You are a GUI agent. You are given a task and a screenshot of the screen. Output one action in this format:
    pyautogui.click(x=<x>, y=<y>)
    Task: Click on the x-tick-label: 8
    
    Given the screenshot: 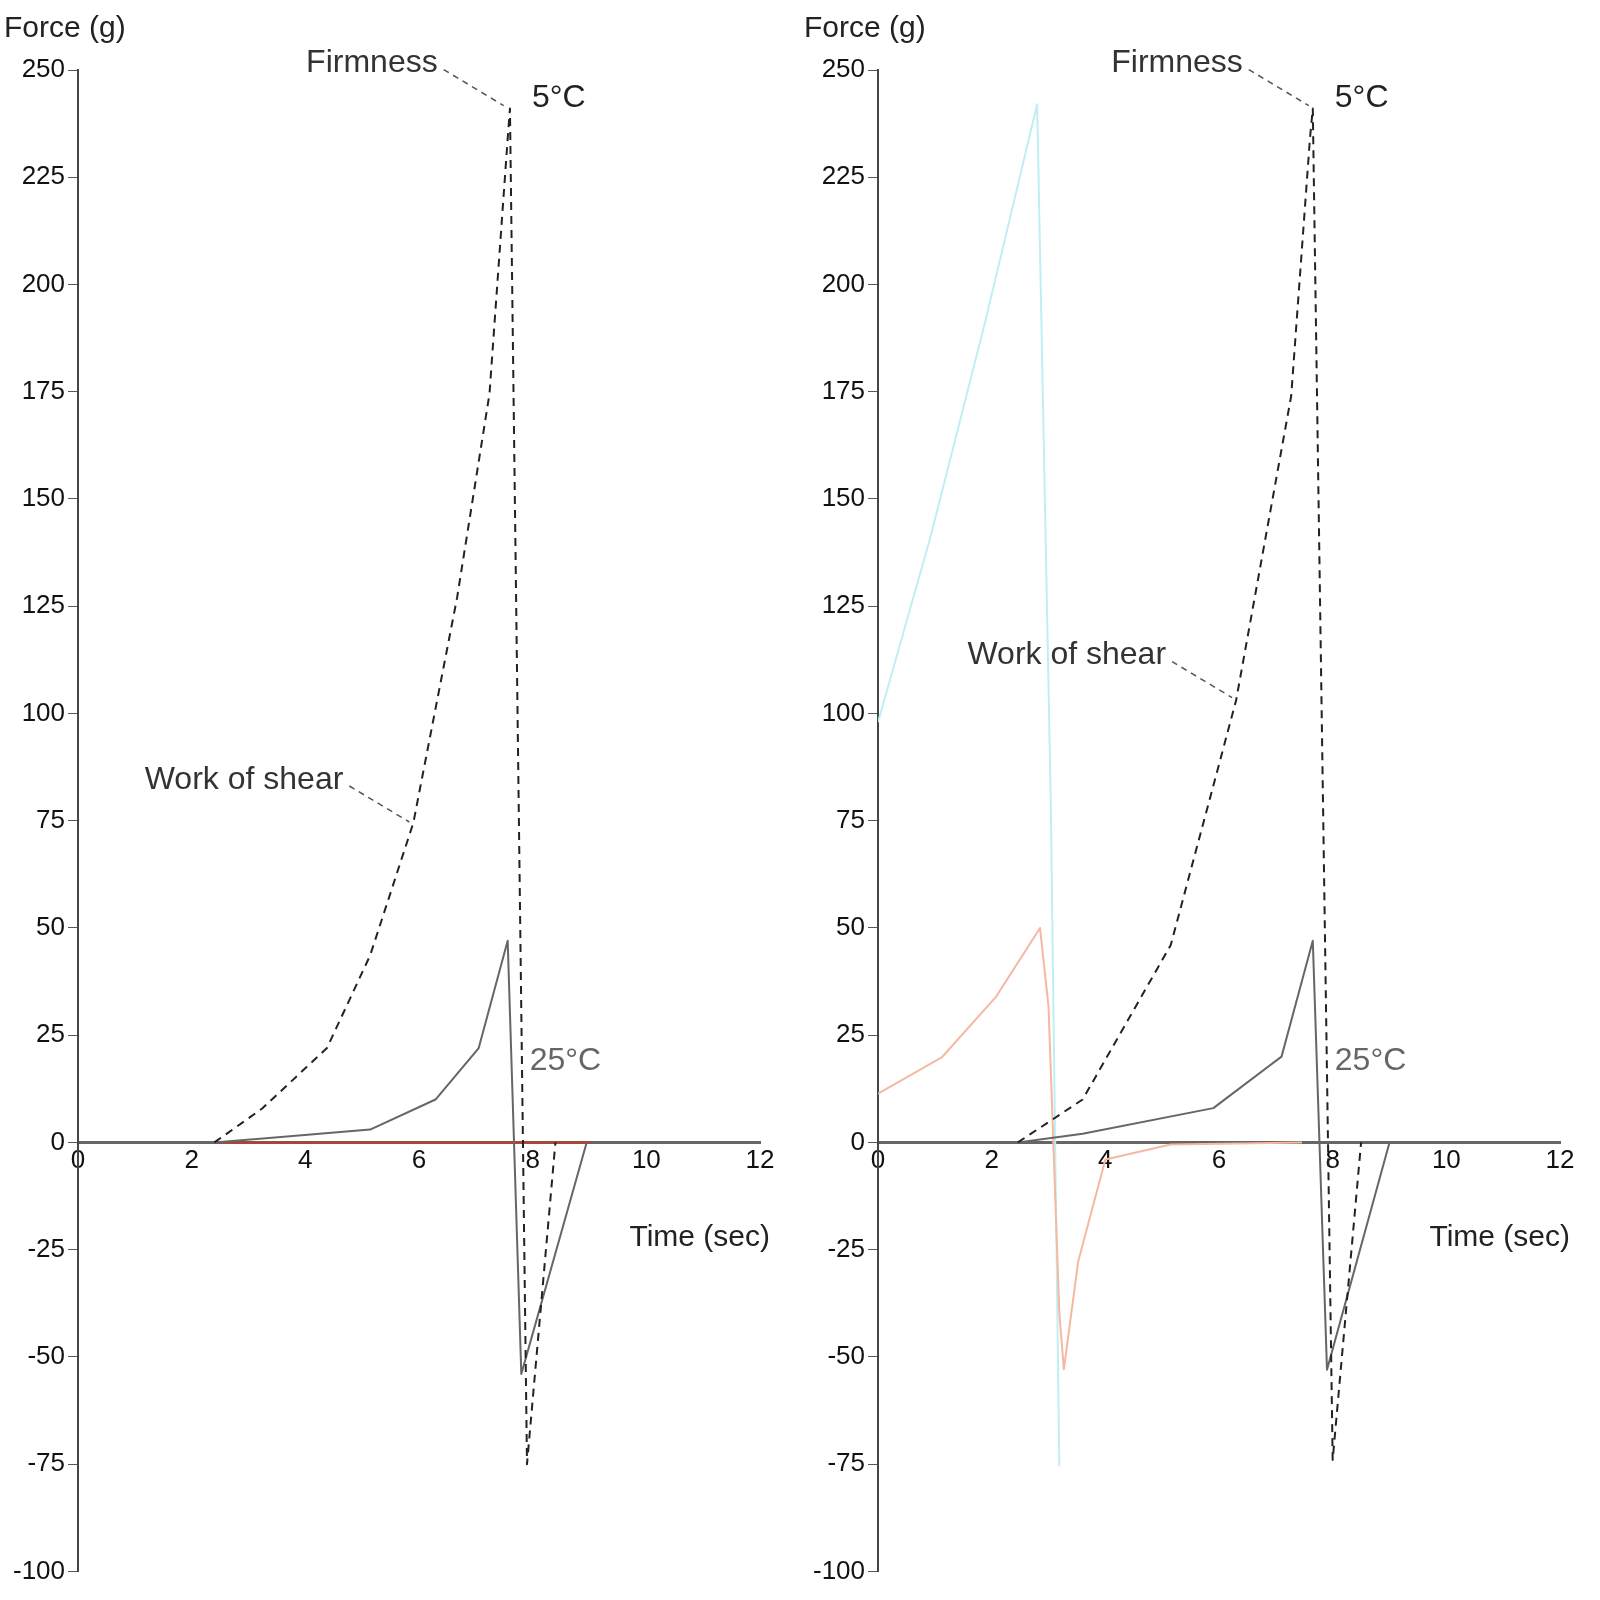 What is the action you would take?
    pyautogui.click(x=532, y=1159)
    